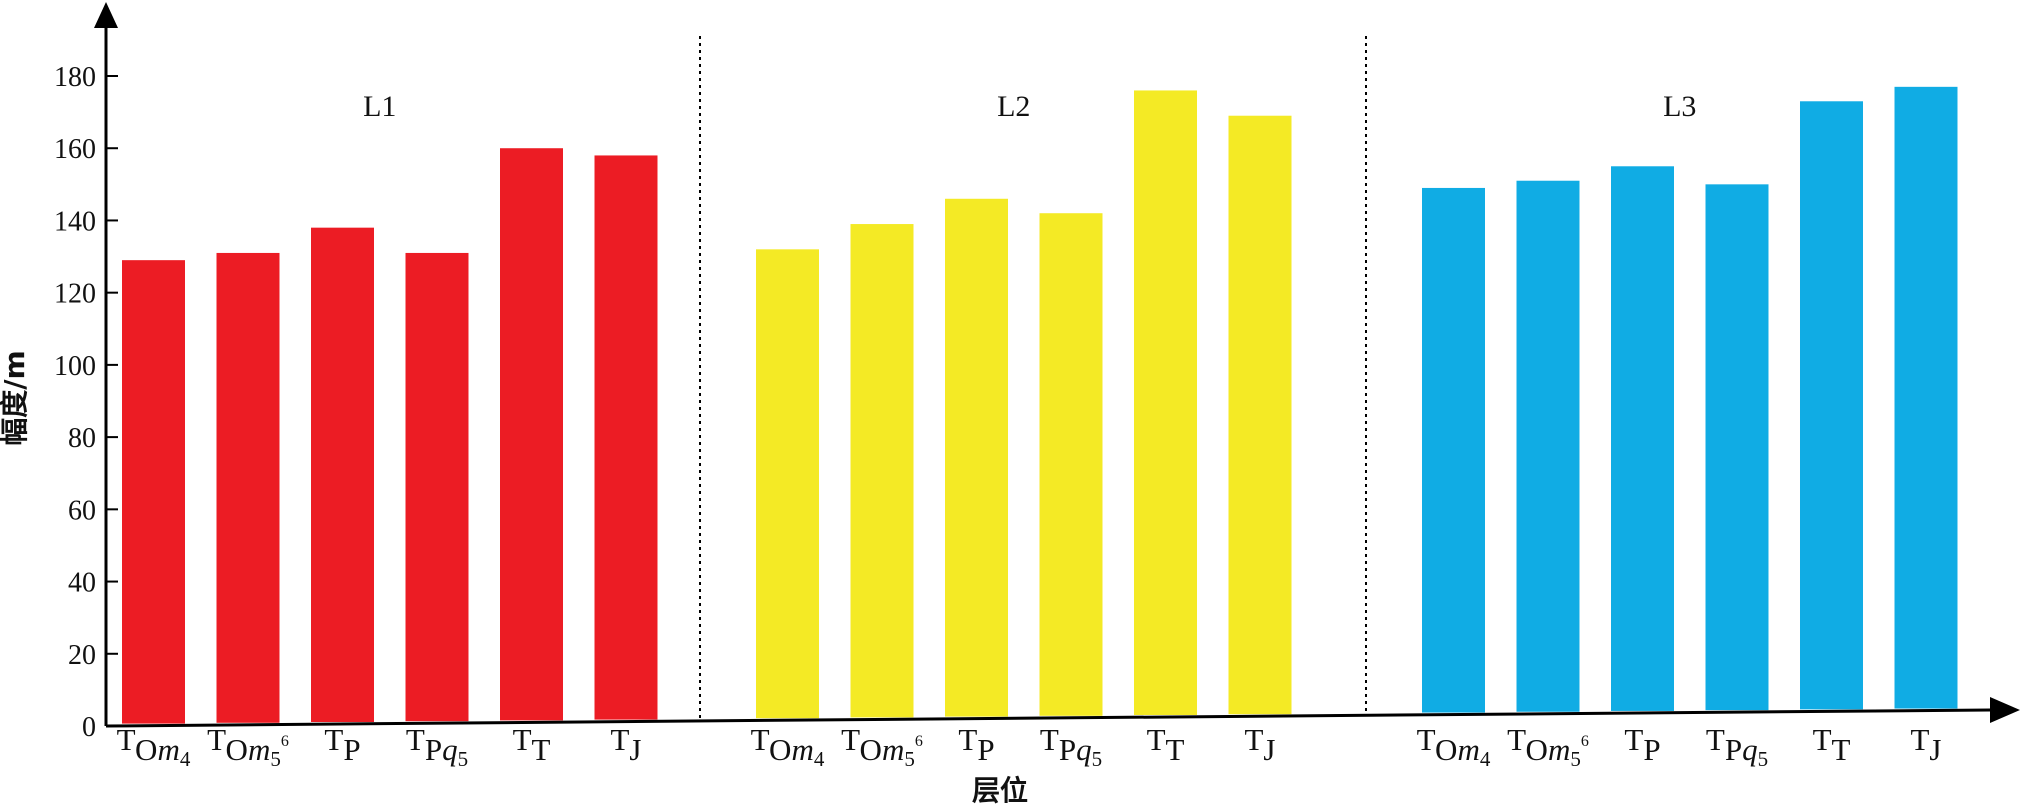 This screenshot has height=808, width=2022. Describe the element at coordinates (379, 106) in the screenshot. I see `group-label: L1` at that location.